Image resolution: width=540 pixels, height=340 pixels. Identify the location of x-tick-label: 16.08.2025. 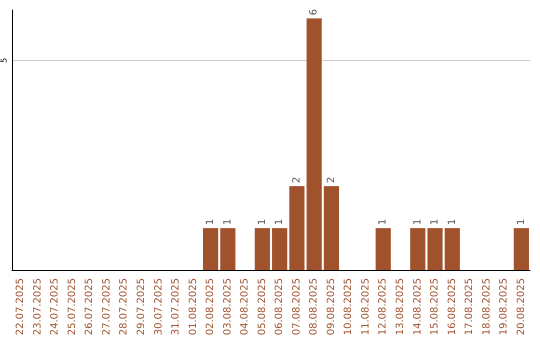
(452, 307).